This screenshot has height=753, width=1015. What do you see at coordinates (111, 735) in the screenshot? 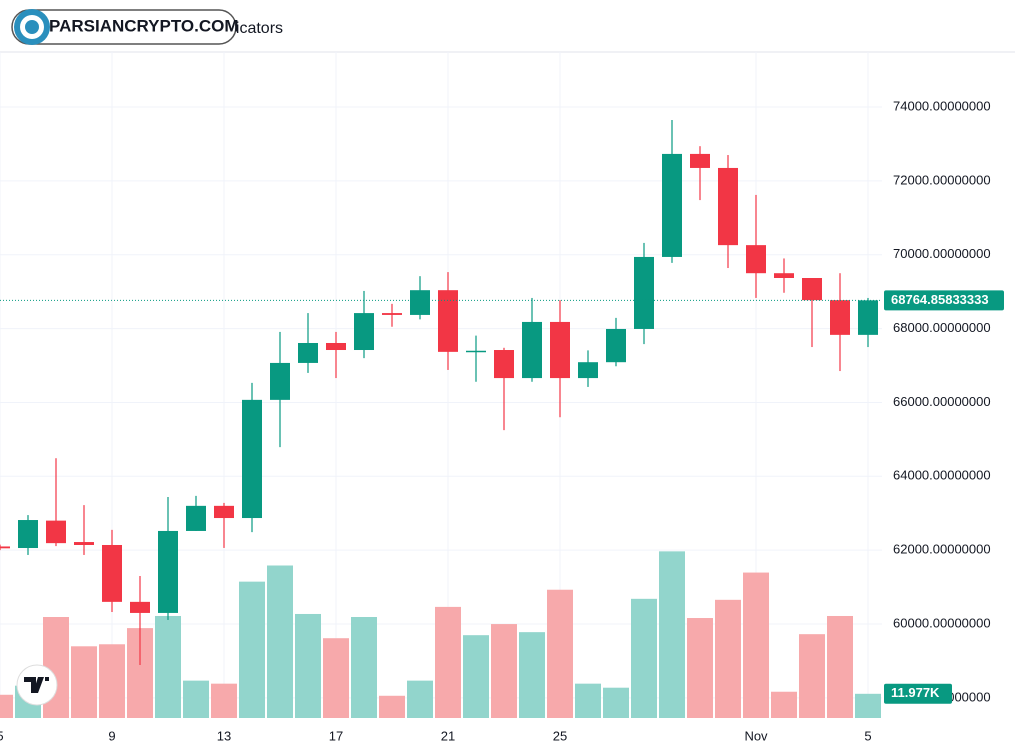
I see `x-tick-label: 9` at bounding box center [111, 735].